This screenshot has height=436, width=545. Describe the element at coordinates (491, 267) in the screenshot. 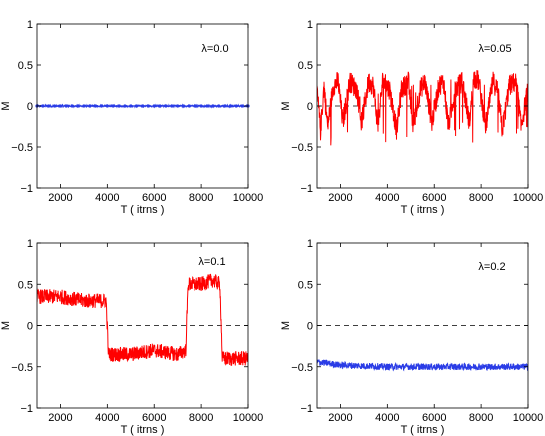

I see `lambda-annotation: λ=0.2` at that location.